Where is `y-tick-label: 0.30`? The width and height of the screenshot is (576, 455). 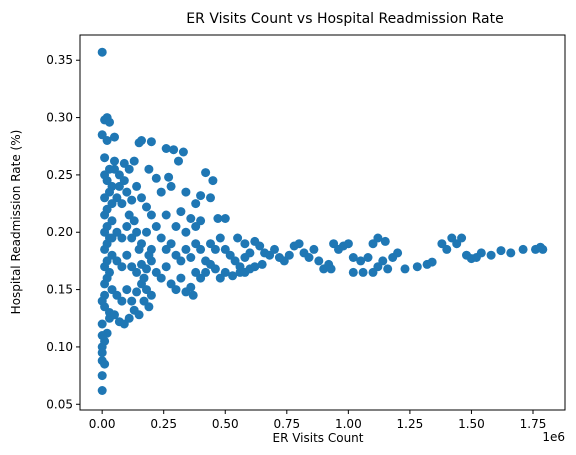
y-tick-label: 0.30 is located at coordinates (59, 118).